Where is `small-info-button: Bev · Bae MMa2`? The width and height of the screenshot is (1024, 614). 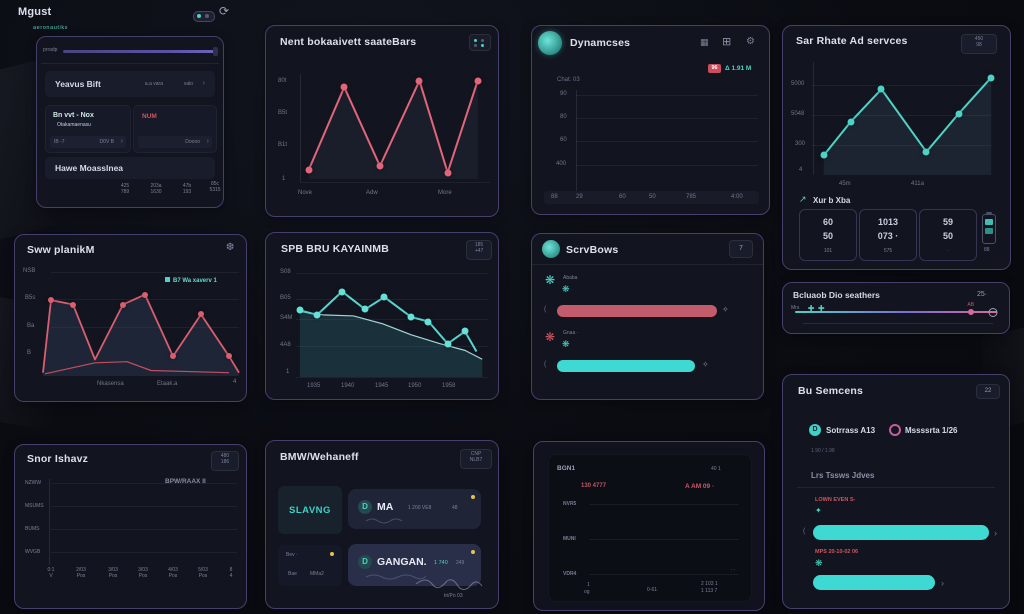 small-info-button: Bev · Bae MMa2 is located at coordinates (310, 565).